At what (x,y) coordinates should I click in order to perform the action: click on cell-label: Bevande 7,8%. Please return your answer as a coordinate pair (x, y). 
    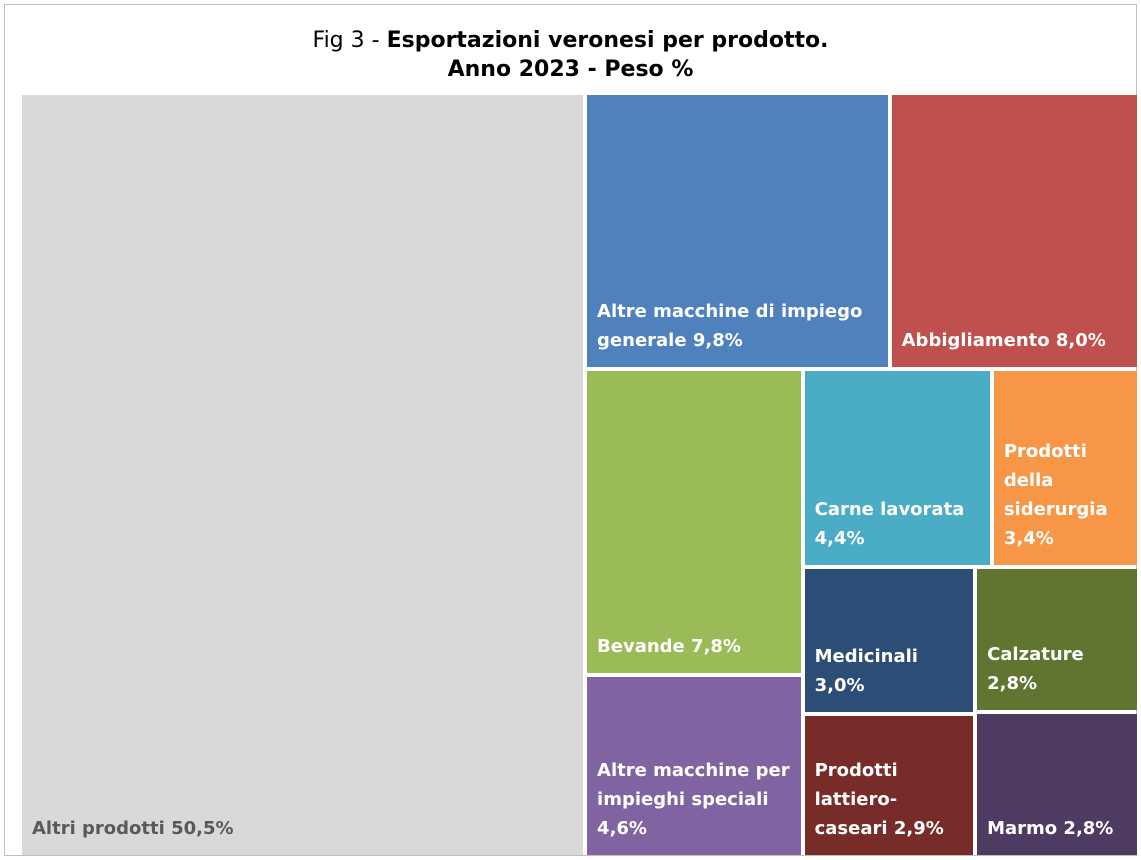
    Looking at the image, I should click on (669, 646).